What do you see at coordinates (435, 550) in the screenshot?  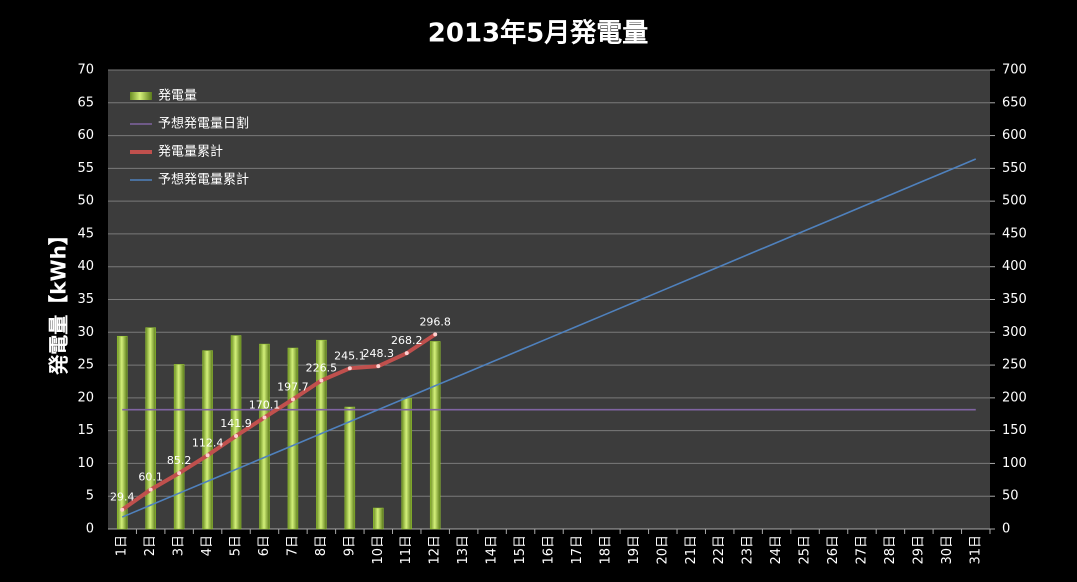 I see `x-tick-label: 12日` at bounding box center [435, 550].